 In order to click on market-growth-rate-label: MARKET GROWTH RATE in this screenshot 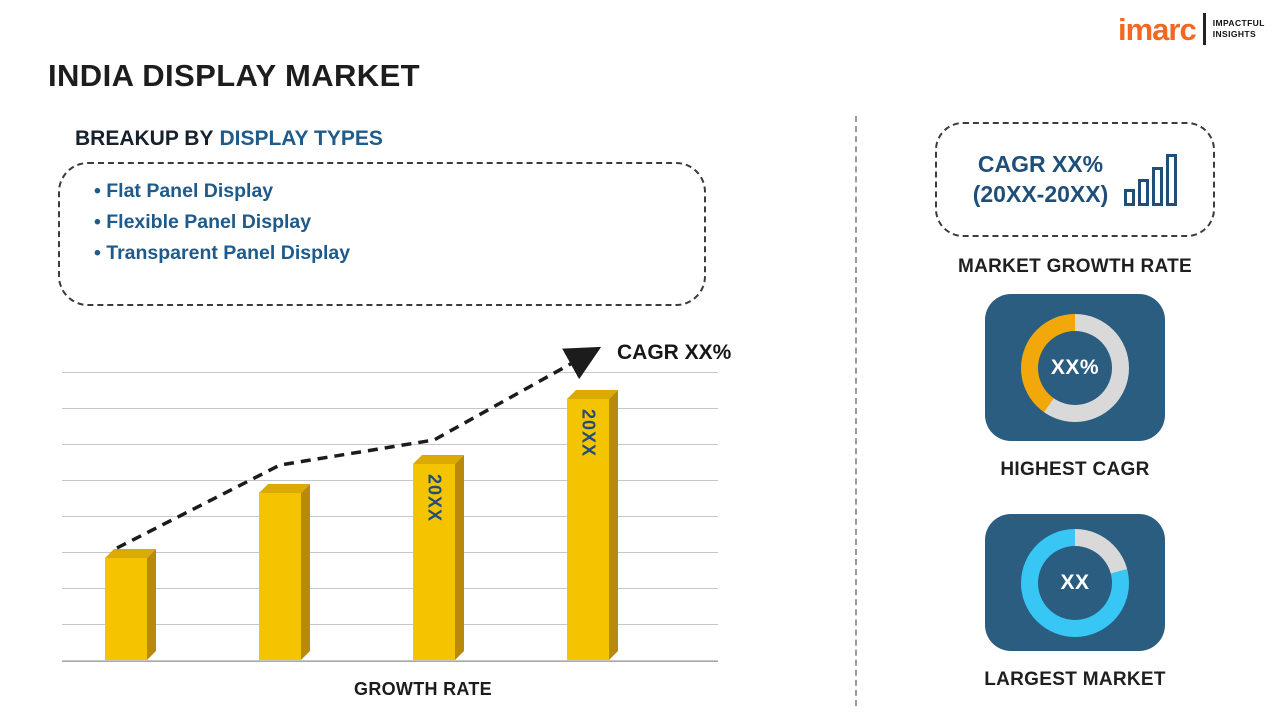, I will do `click(1075, 266)`.